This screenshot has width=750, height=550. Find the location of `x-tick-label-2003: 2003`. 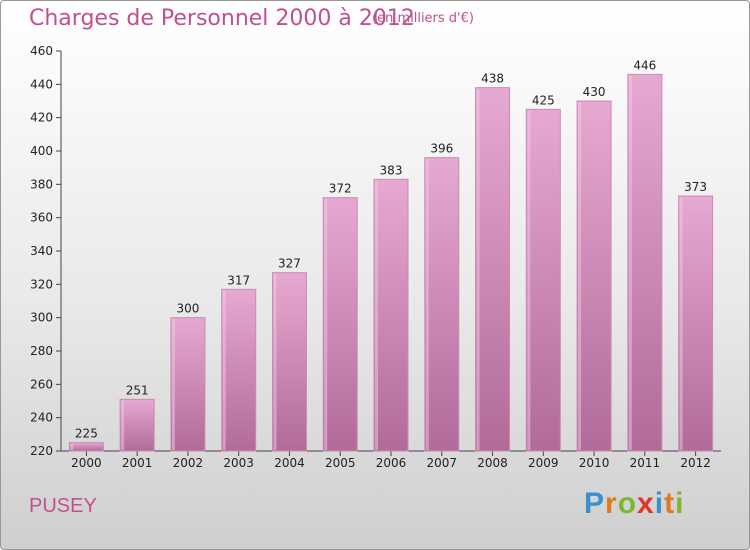

x-tick-label-2003: 2003 is located at coordinates (238, 463).